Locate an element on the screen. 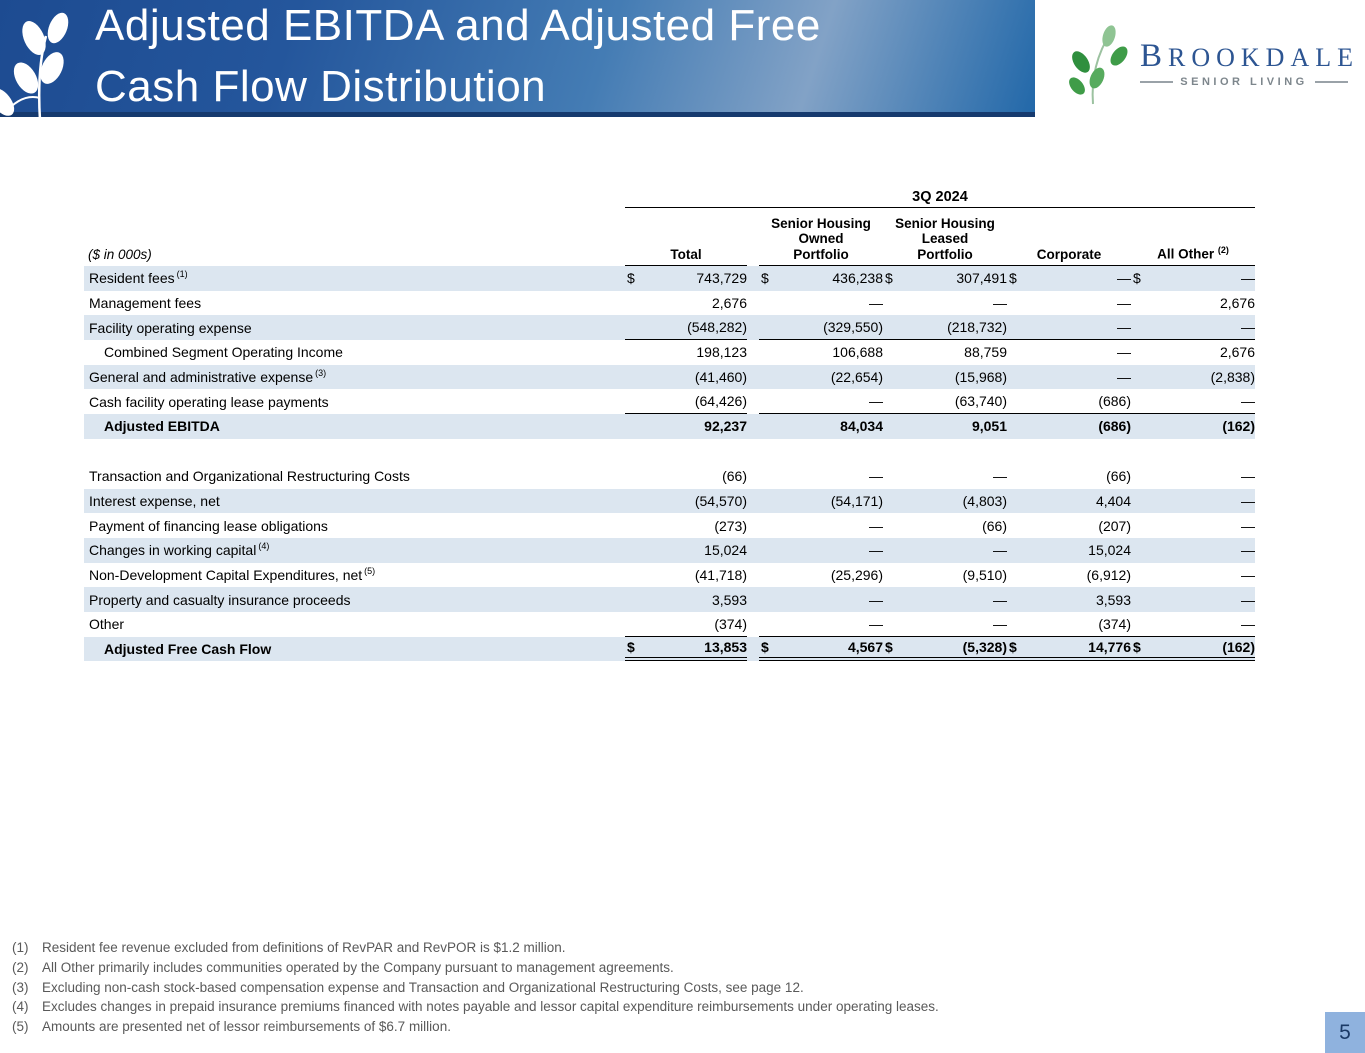  cell-total: (548,282) is located at coordinates (698, 328).